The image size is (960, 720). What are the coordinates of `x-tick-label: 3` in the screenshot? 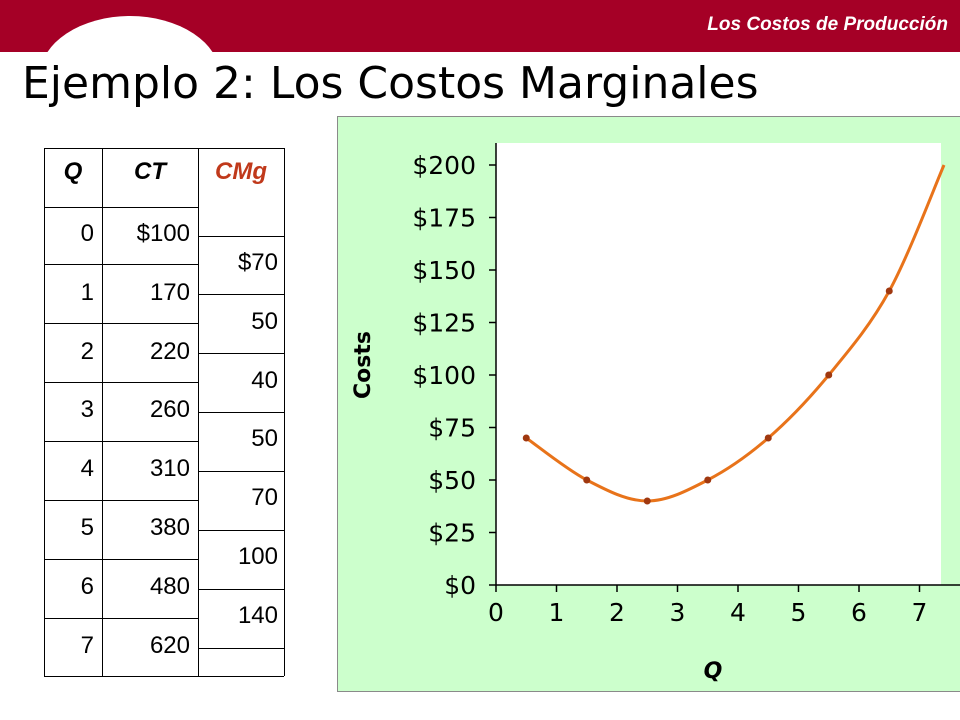 It's located at (678, 612).